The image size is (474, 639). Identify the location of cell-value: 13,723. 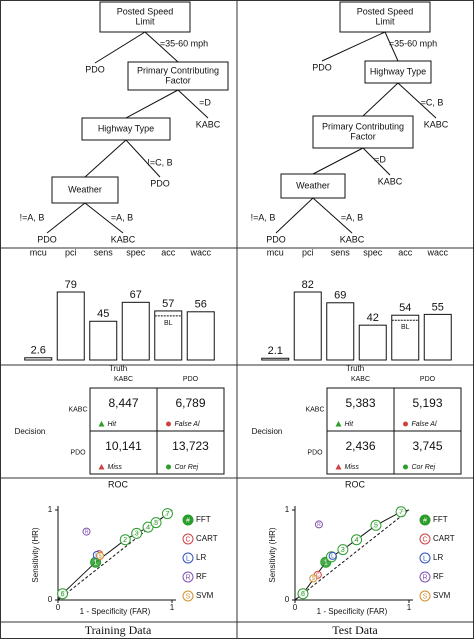
(190, 446).